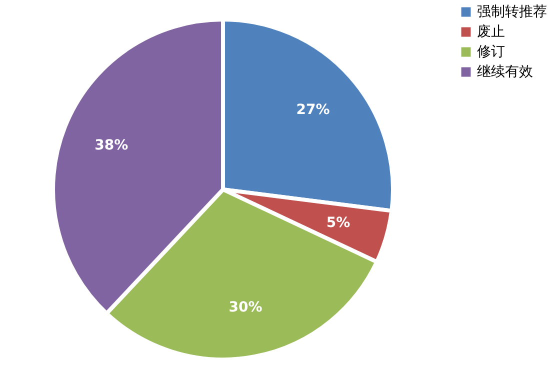 The image size is (552, 379). What do you see at coordinates (245, 307) in the screenshot?
I see `data-label: 30%` at bounding box center [245, 307].